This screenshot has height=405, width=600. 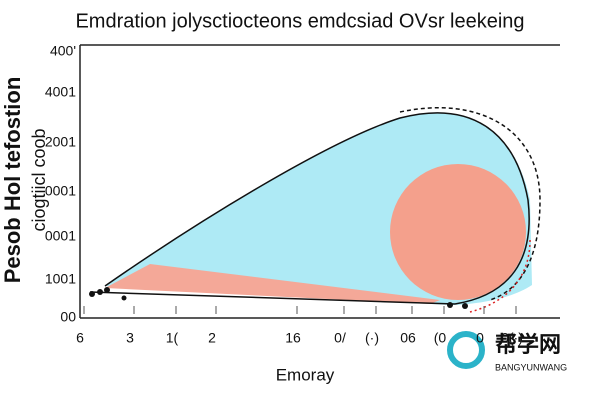 What do you see at coordinates (340, 338) in the screenshot?
I see `x-tick-label: 0/` at bounding box center [340, 338].